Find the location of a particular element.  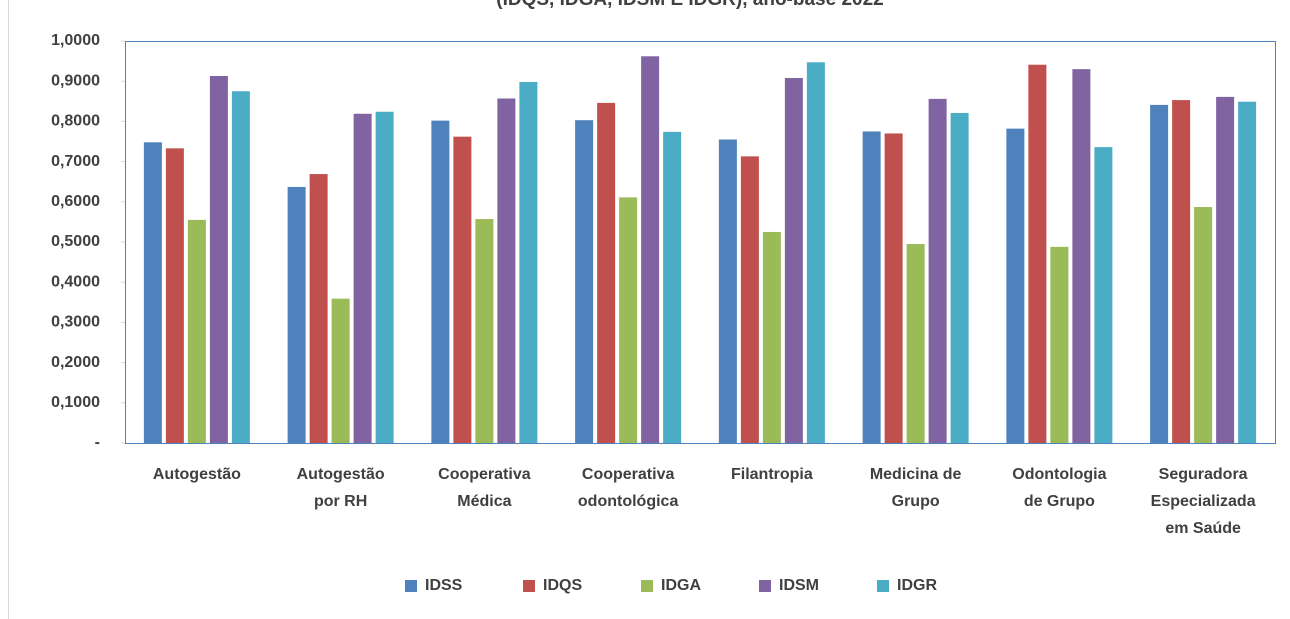

legend-label: IDSM is located at coordinates (799, 585).